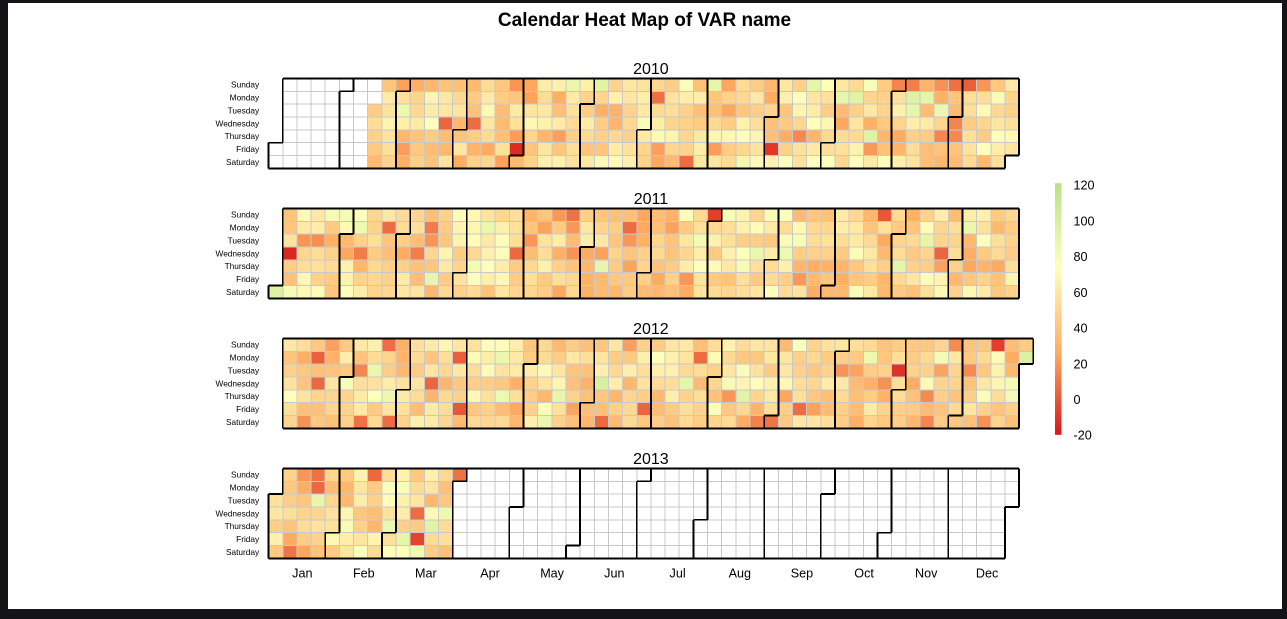 This screenshot has height=619, width=1287. What do you see at coordinates (302, 573) in the screenshot?
I see `svg-text: Jan` at bounding box center [302, 573].